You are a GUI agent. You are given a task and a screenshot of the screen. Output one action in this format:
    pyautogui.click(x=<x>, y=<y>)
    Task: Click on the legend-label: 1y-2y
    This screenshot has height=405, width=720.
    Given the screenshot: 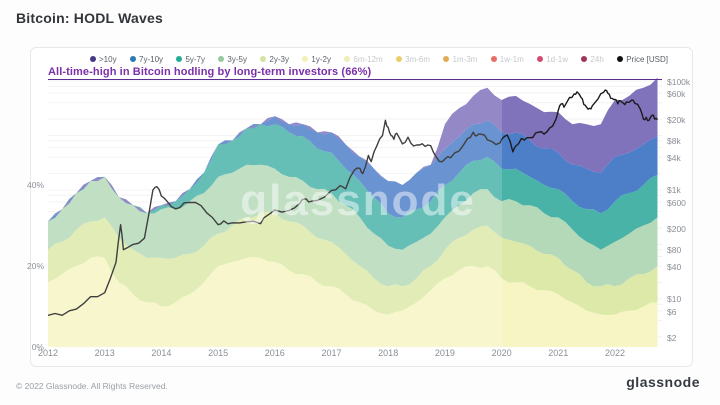 What is the action you would take?
    pyautogui.click(x=321, y=59)
    